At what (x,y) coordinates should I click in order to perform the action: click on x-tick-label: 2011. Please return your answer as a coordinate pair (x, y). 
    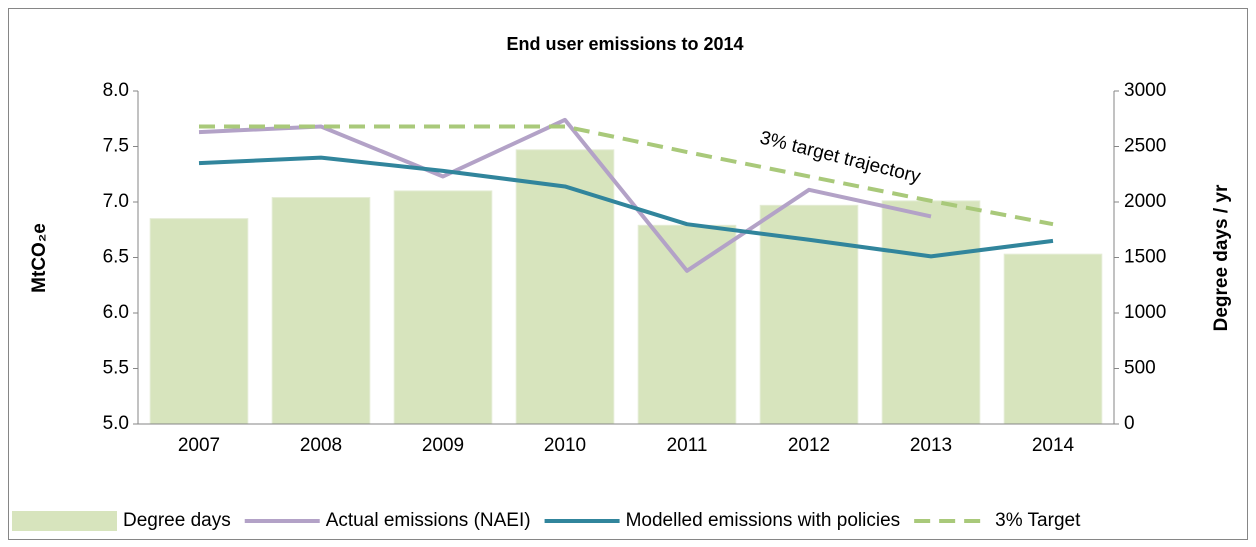
    Looking at the image, I should click on (687, 445).